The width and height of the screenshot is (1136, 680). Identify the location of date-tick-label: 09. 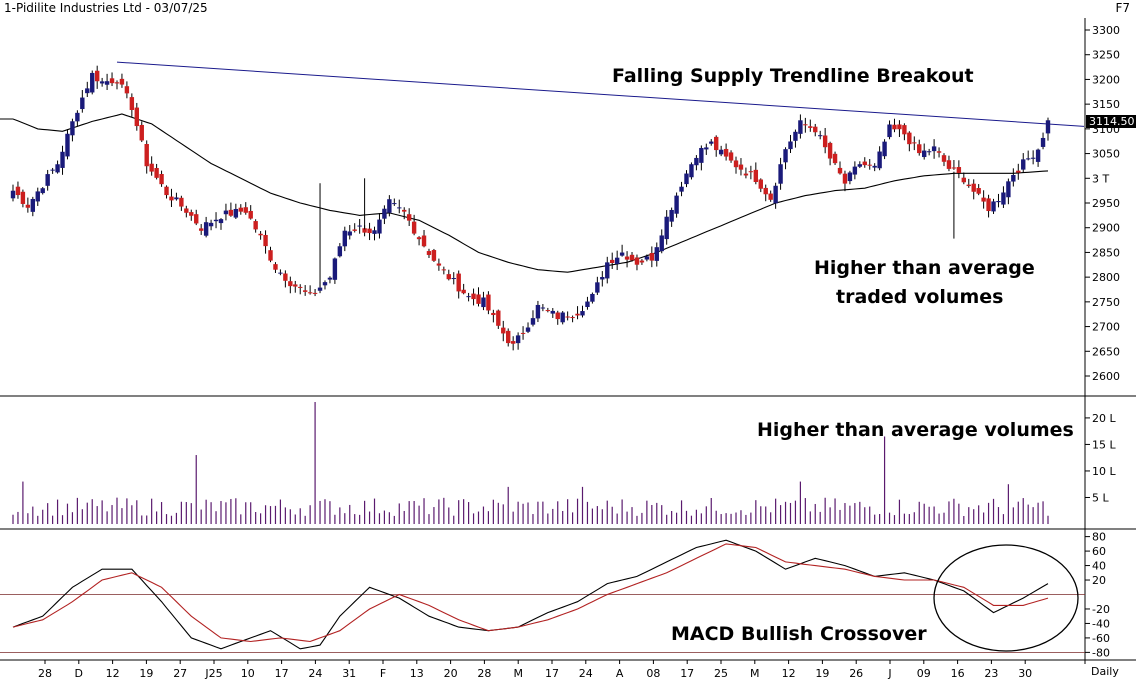
(924, 673).